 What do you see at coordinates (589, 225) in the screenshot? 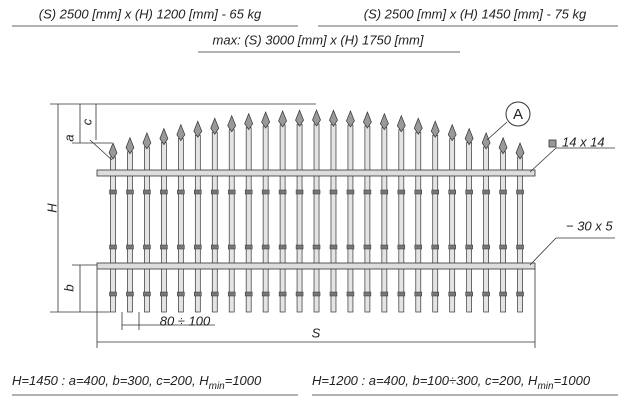
I see `rail-bottom-label: − 30 x 5` at bounding box center [589, 225].